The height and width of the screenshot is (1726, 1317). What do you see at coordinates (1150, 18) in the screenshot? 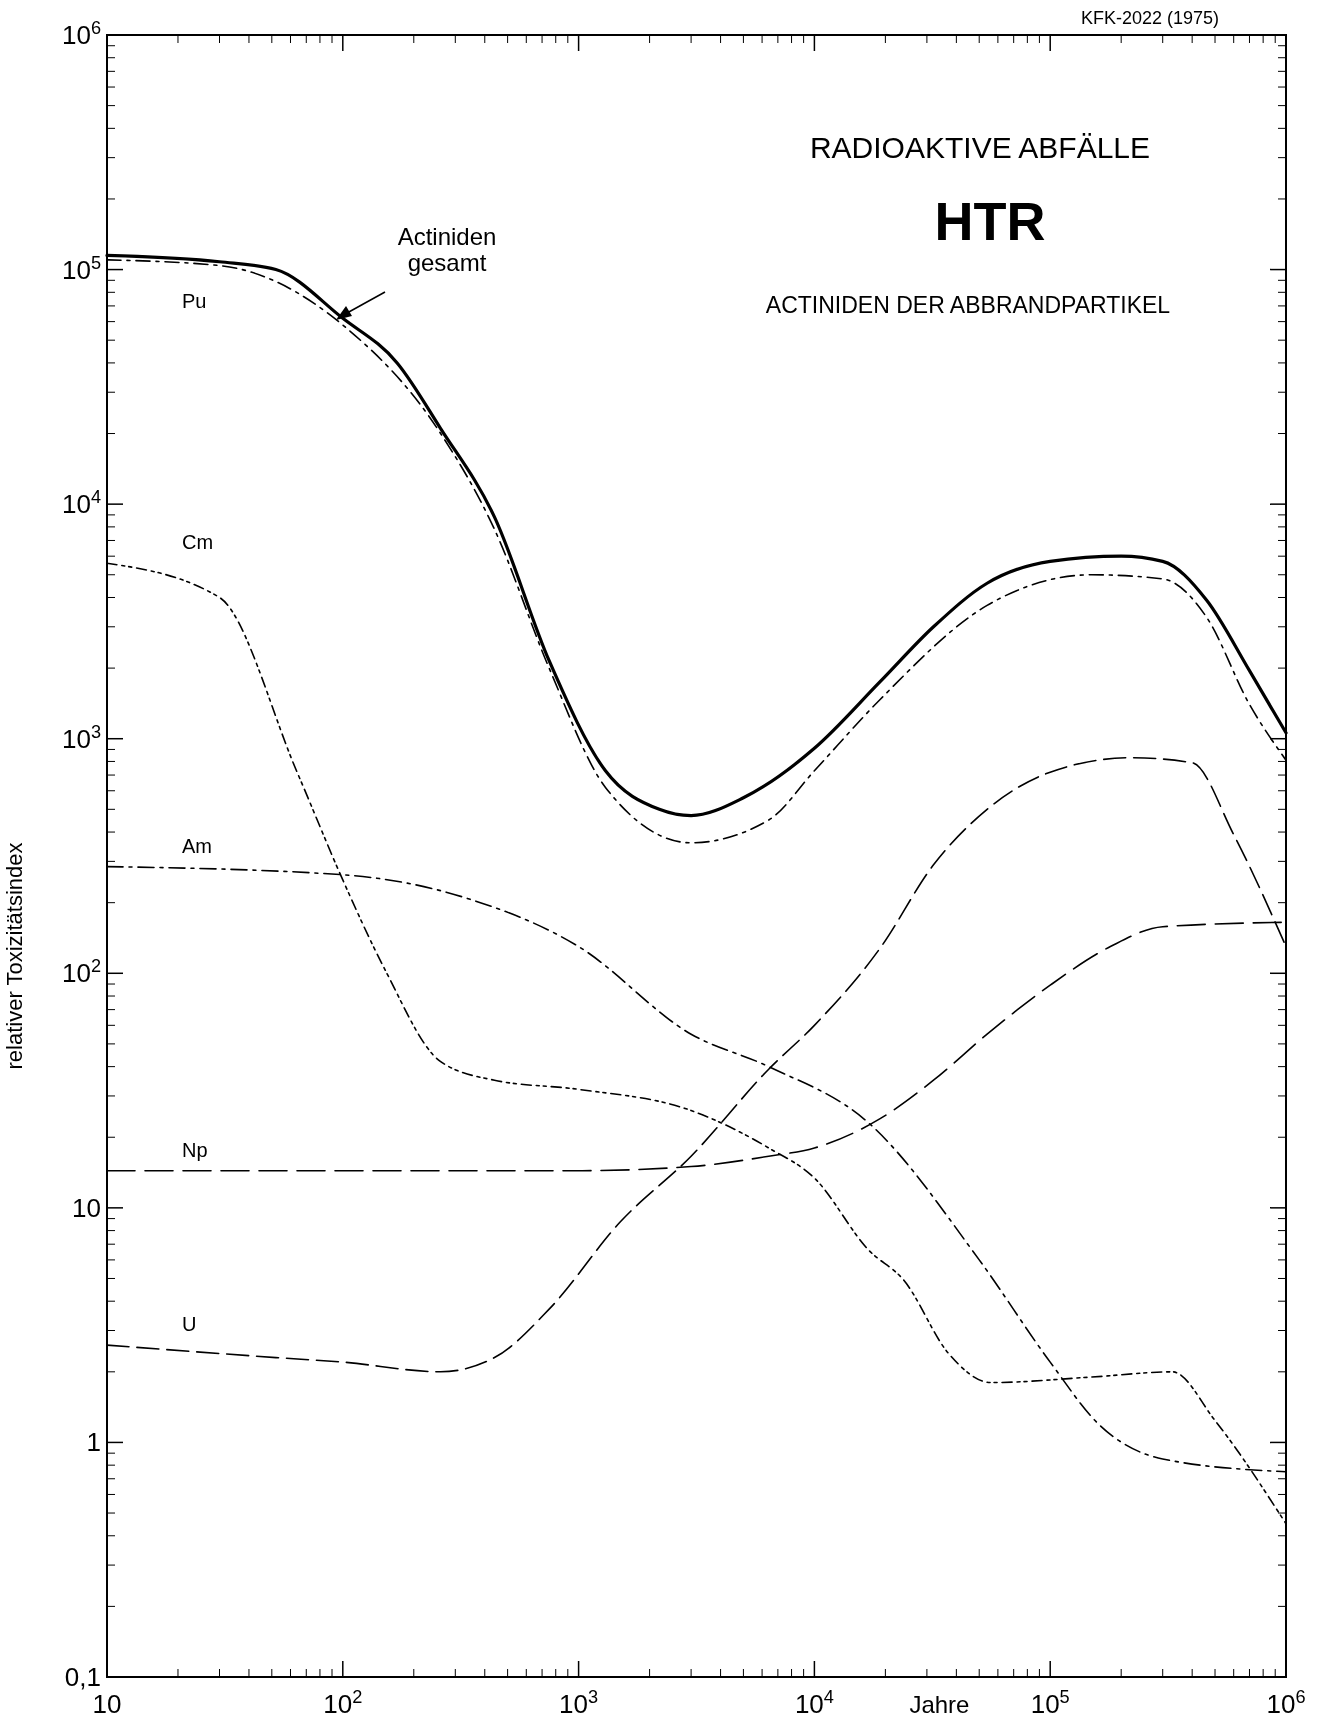
I see `text: KFK-2022 (1975)` at bounding box center [1150, 18].